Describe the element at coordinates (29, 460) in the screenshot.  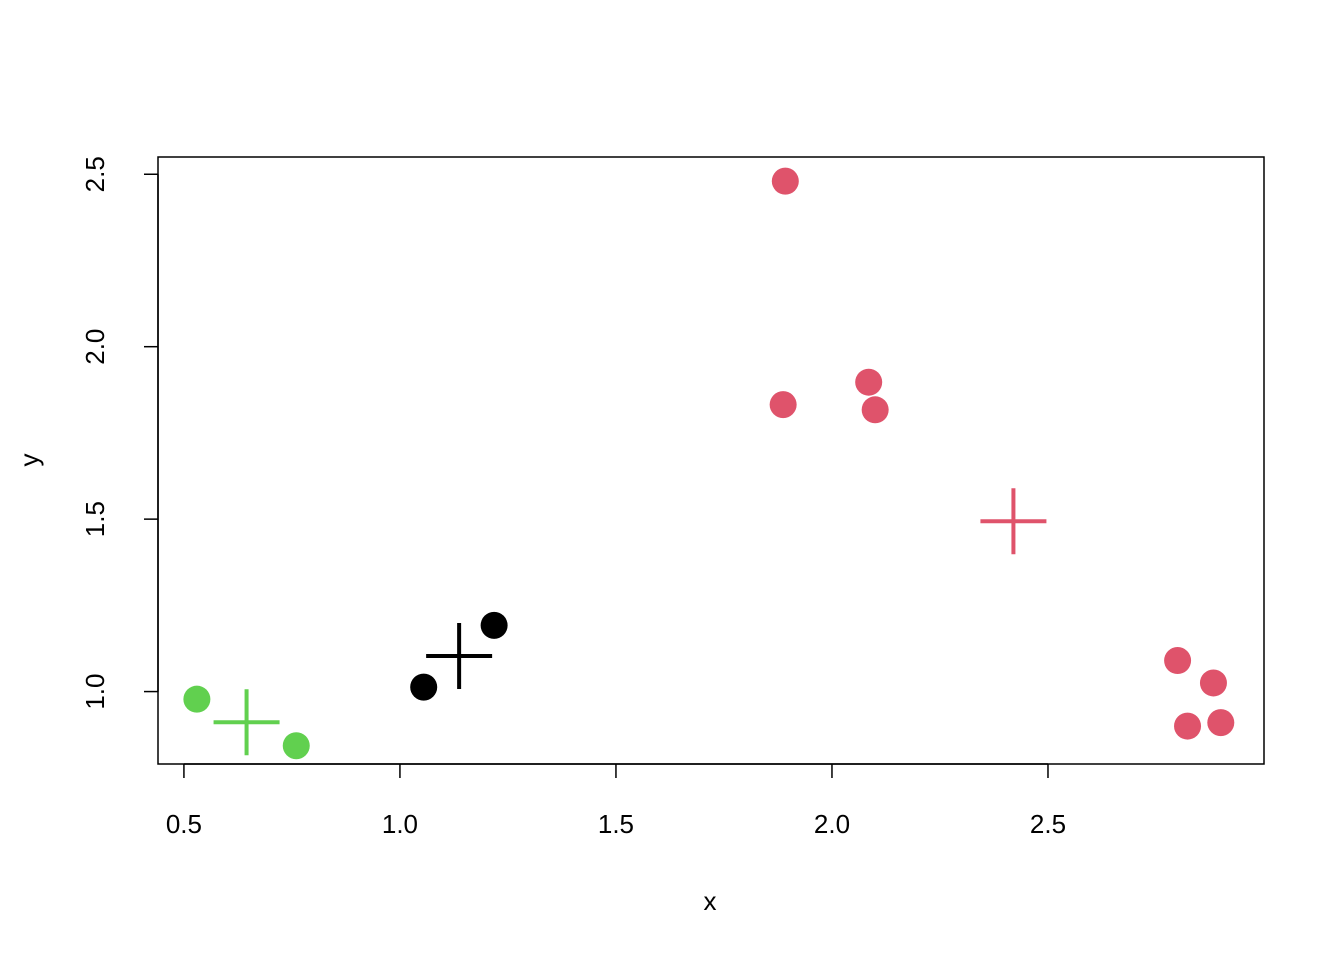
I see `y-axis-label: y` at that location.